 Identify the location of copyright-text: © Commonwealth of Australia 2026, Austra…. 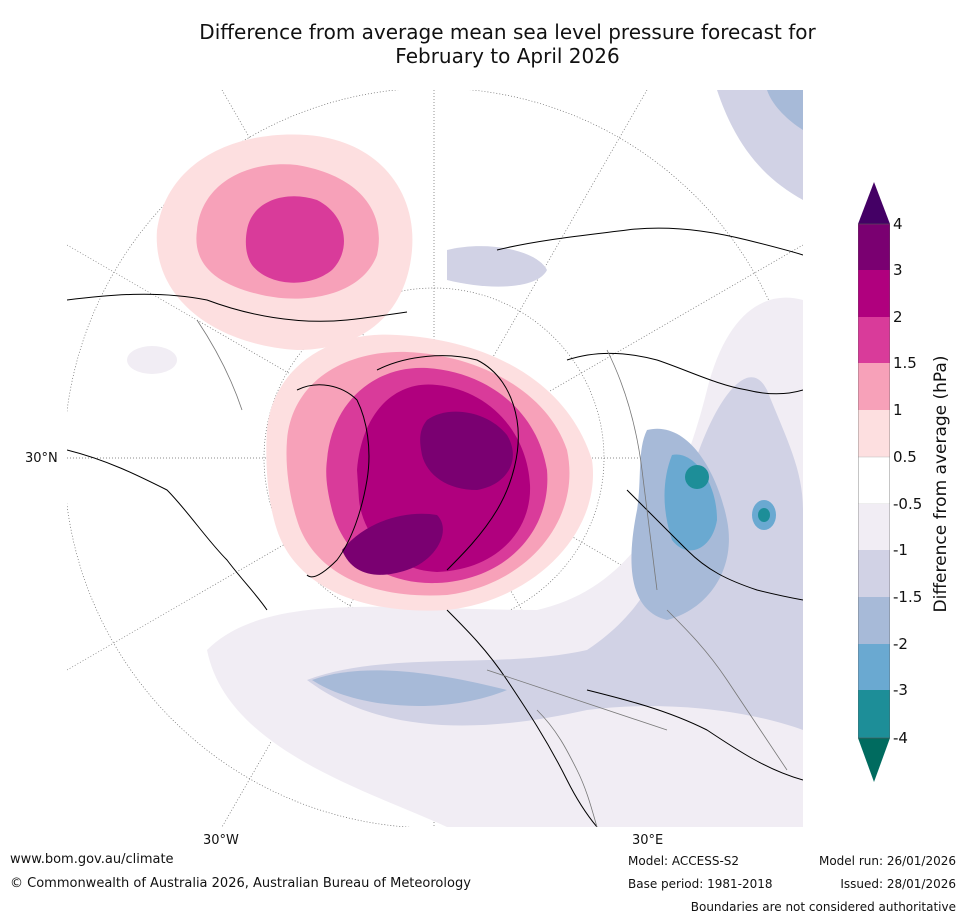
(240, 883).